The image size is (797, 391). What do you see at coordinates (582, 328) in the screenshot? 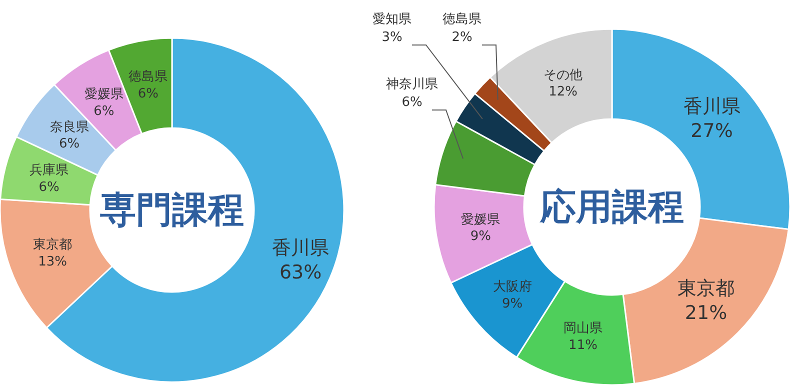
I see `slice-label: 岡山県` at bounding box center [582, 328].